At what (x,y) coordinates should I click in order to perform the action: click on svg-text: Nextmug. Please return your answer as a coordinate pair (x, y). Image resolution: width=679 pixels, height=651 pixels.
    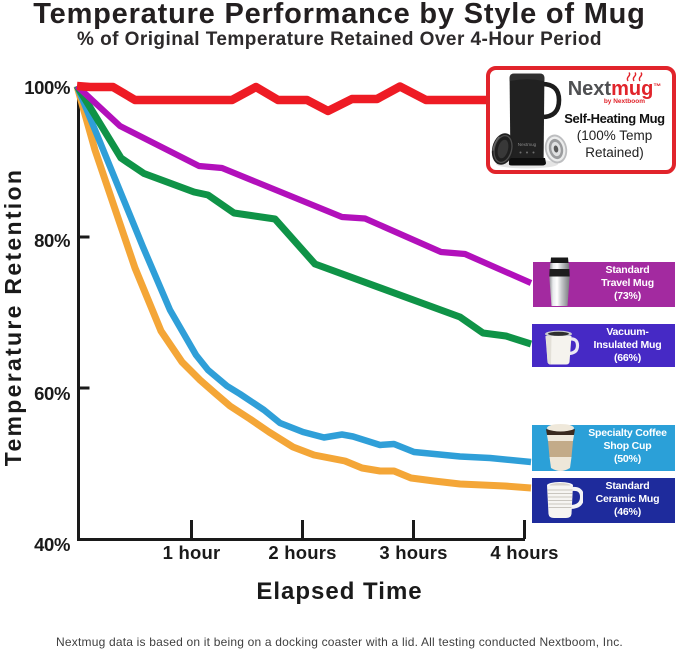
    Looking at the image, I should click on (527, 144).